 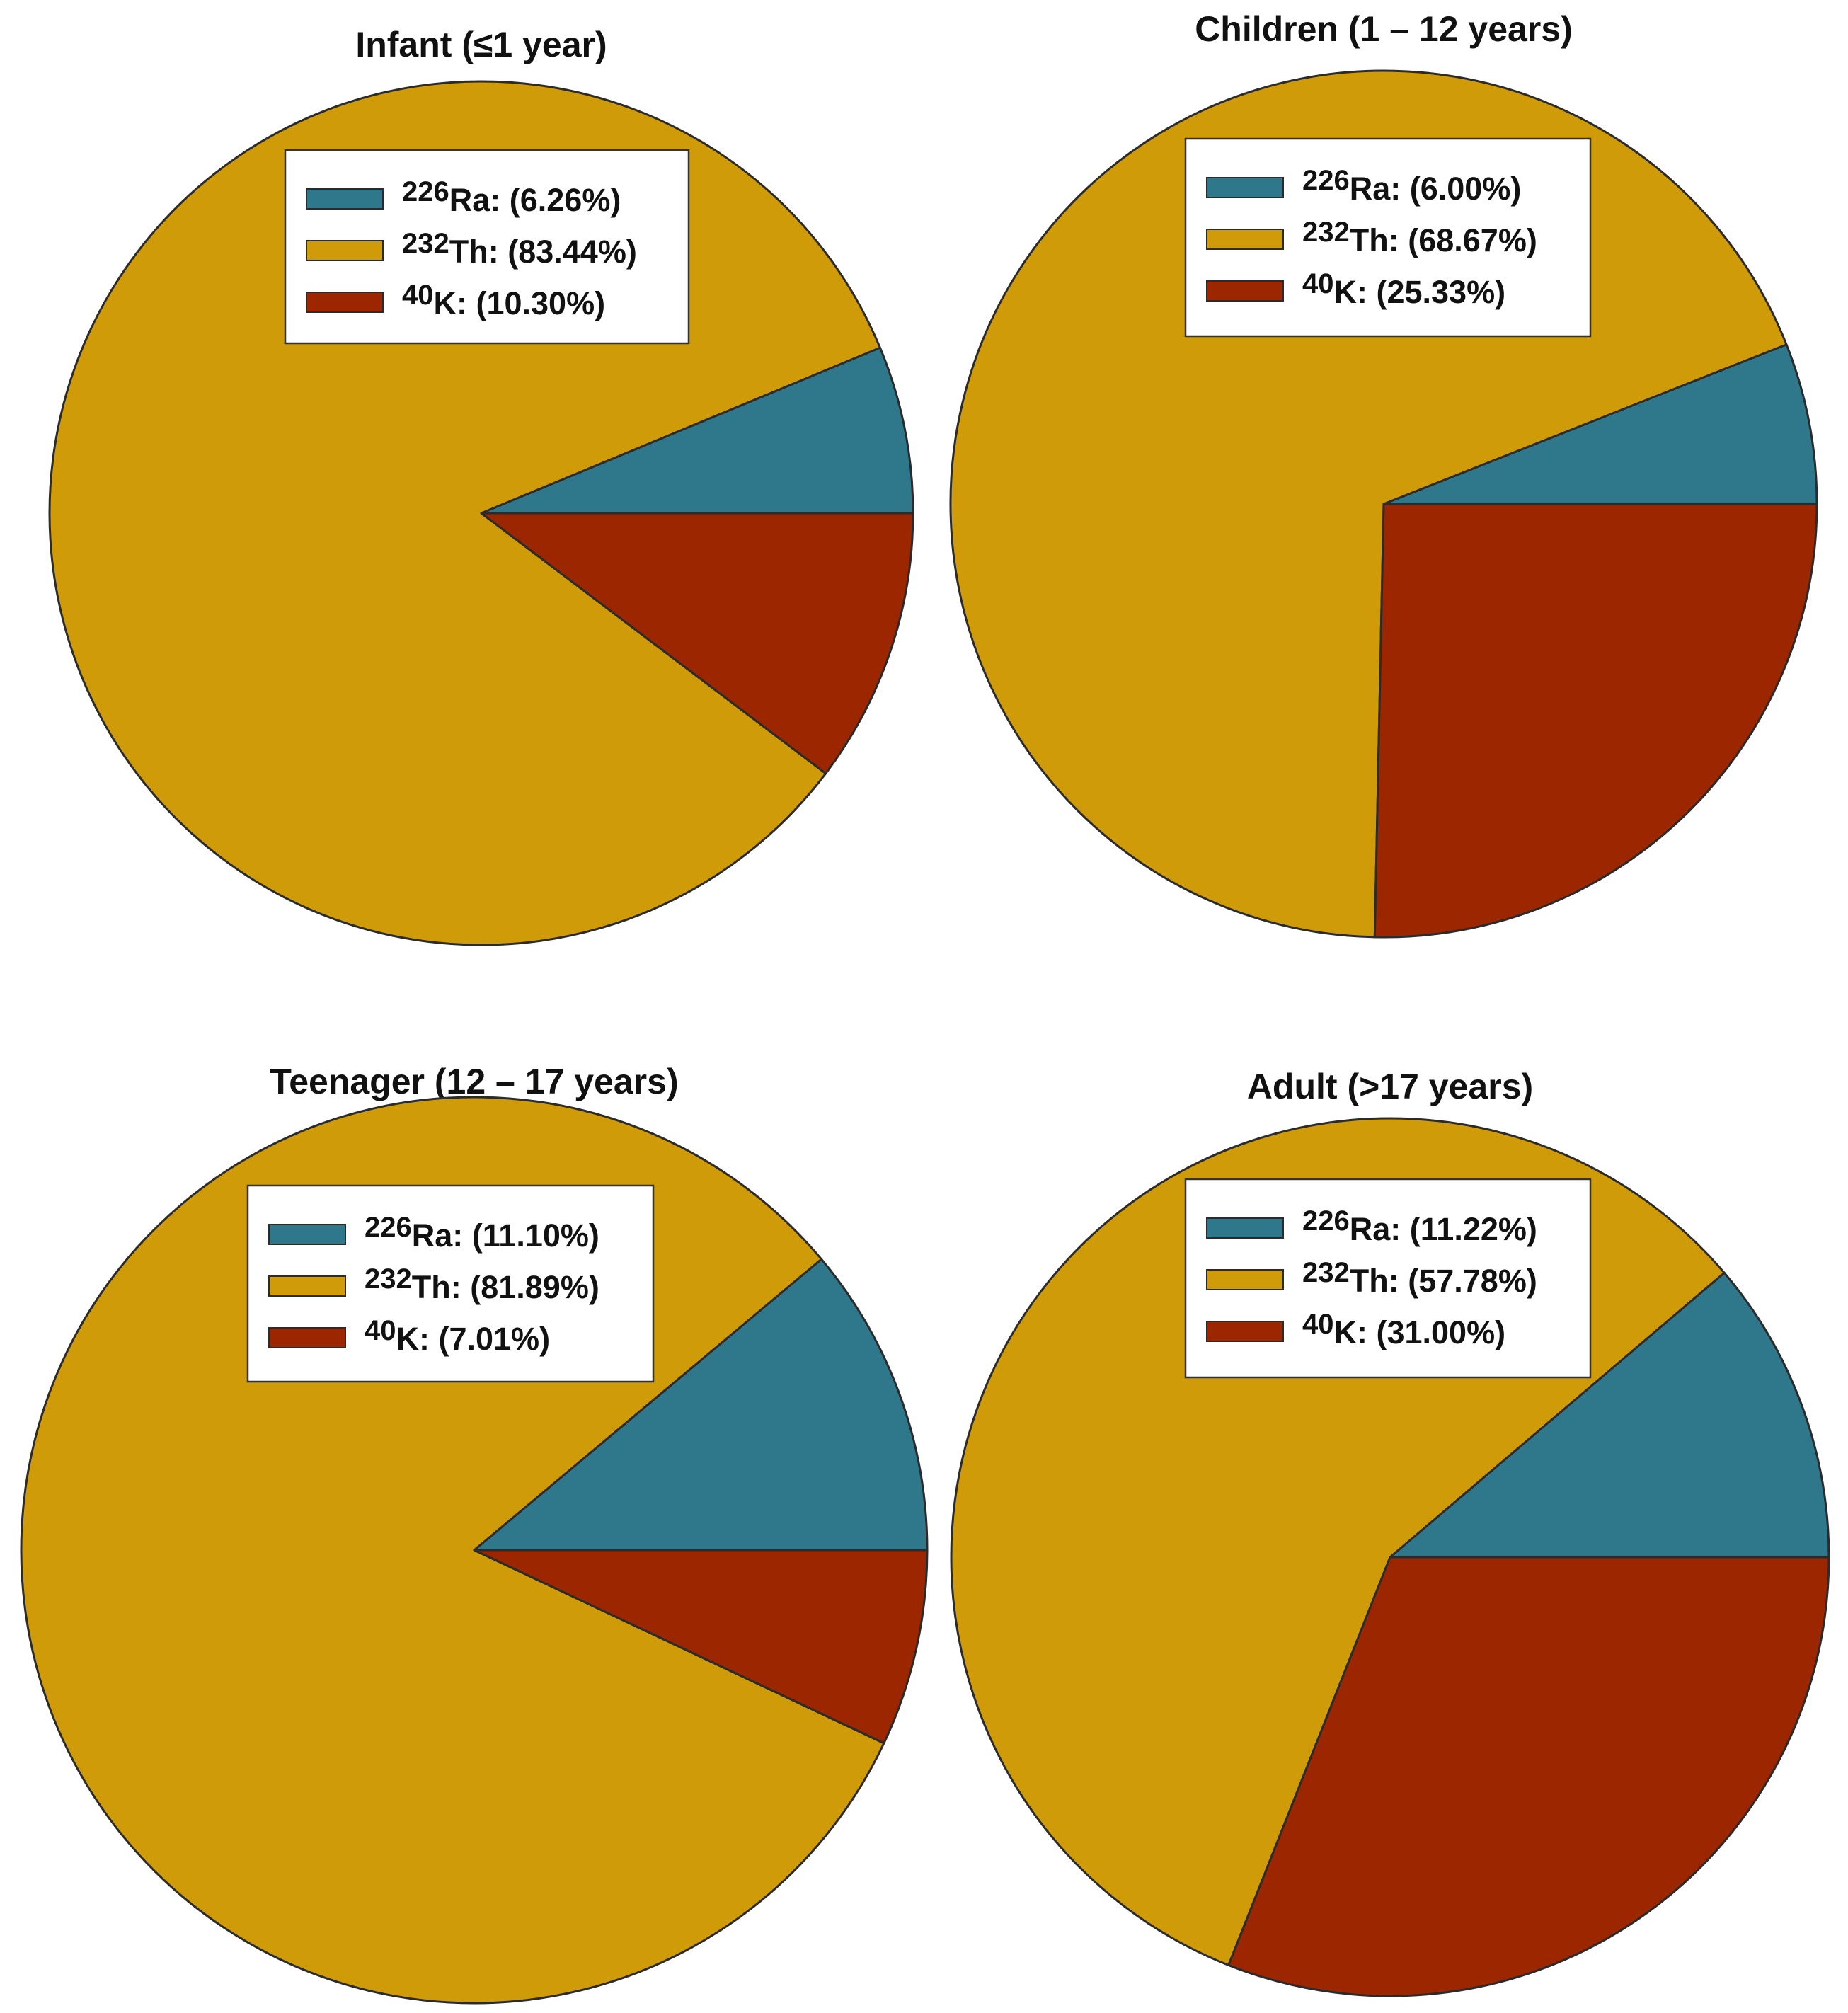 What do you see at coordinates (474, 1081) in the screenshot?
I see `chart-title: Teenager (12 – 17 years)` at bounding box center [474, 1081].